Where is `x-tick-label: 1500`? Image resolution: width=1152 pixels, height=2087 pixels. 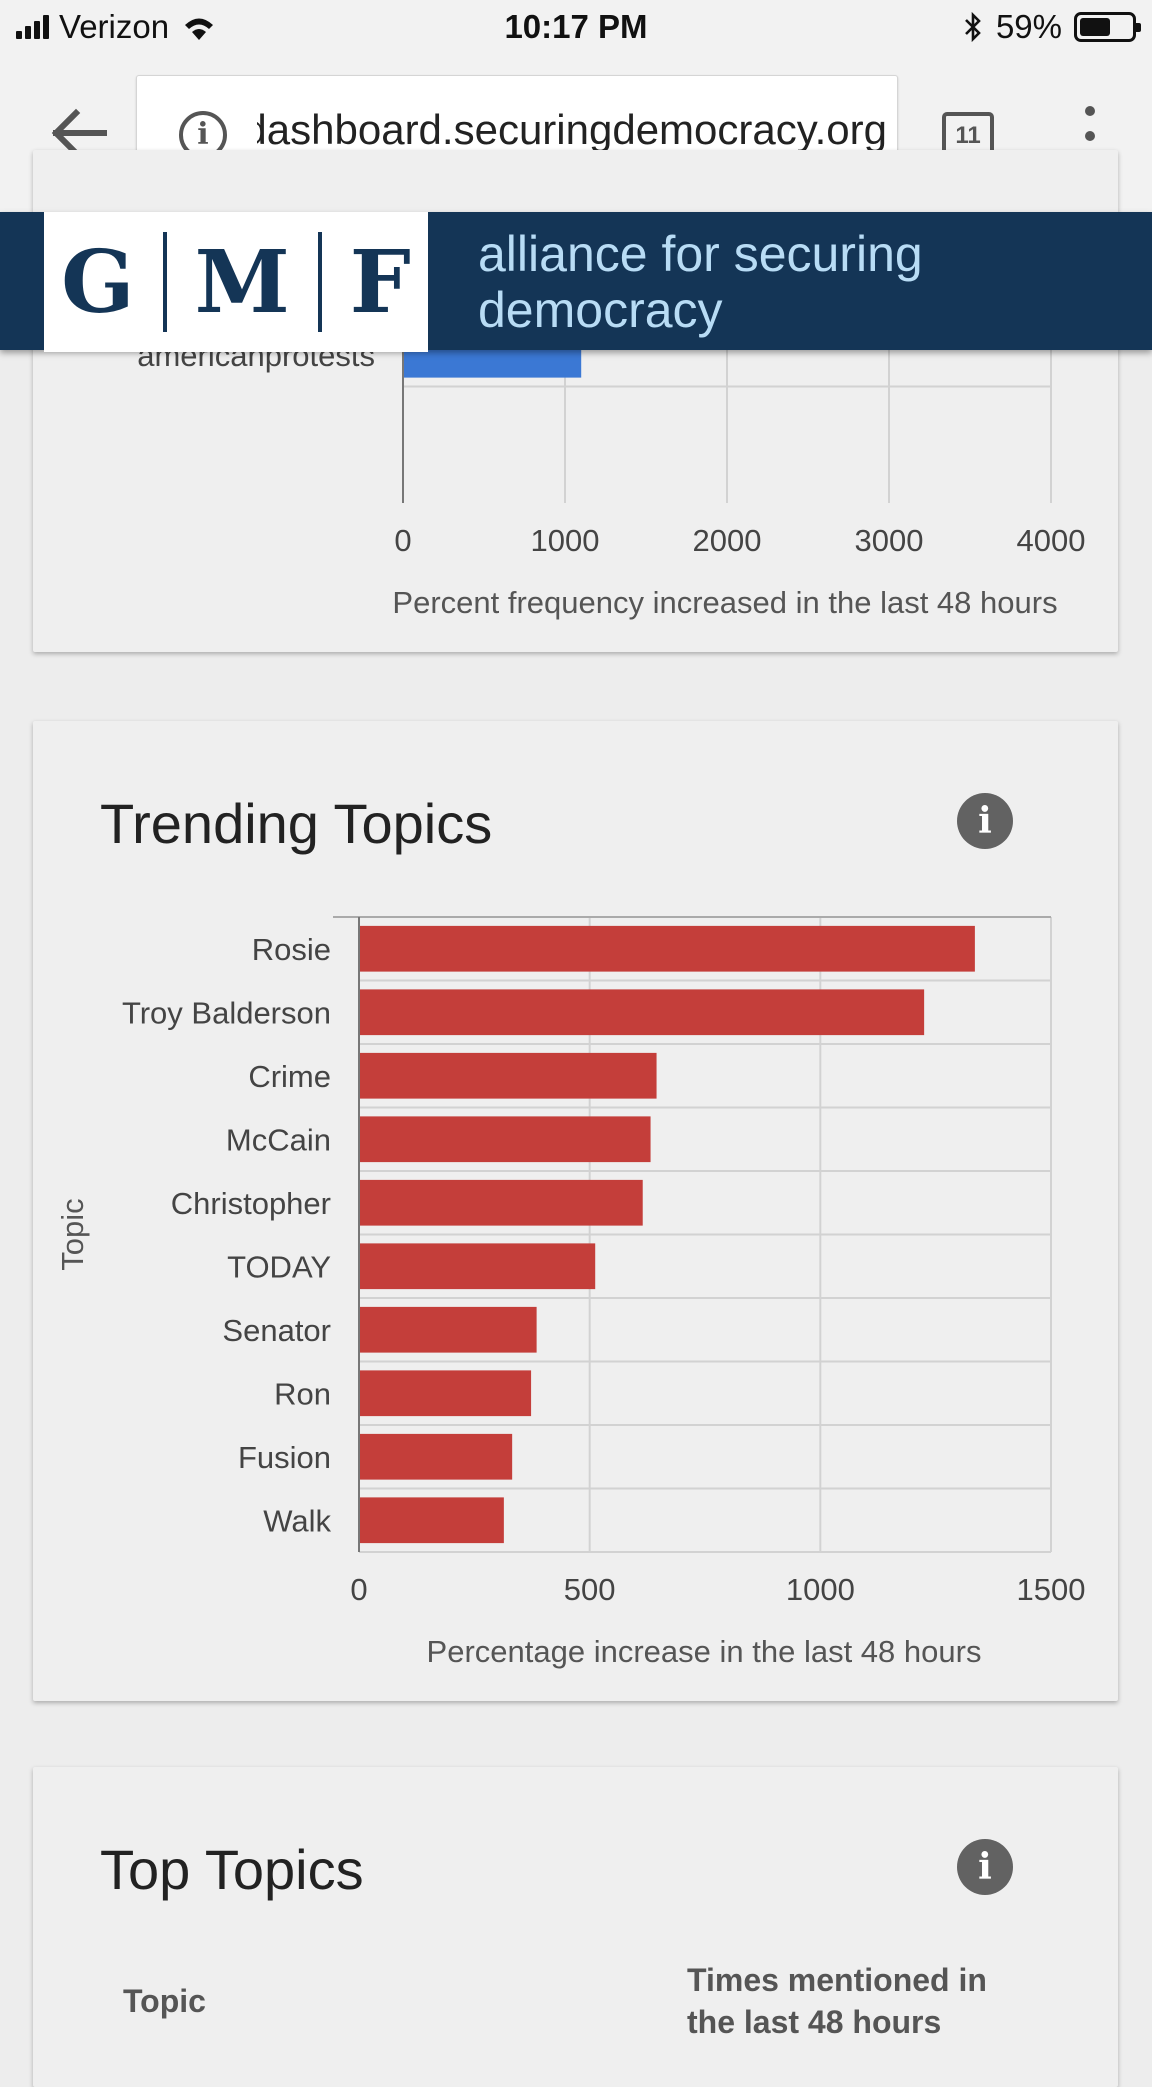
x-tick-label: 1500 is located at coordinates (1051, 1589).